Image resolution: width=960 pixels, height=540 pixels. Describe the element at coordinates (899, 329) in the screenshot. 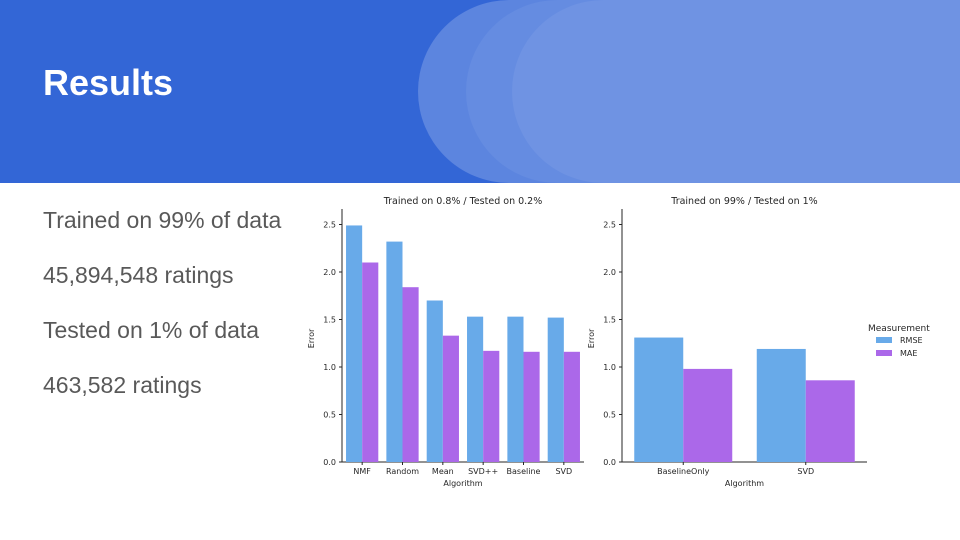

I see `legend-title: Measurement` at that location.